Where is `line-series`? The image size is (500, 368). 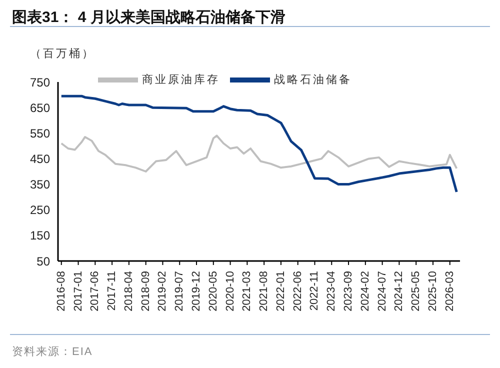 line-series is located at coordinates (259, 153).